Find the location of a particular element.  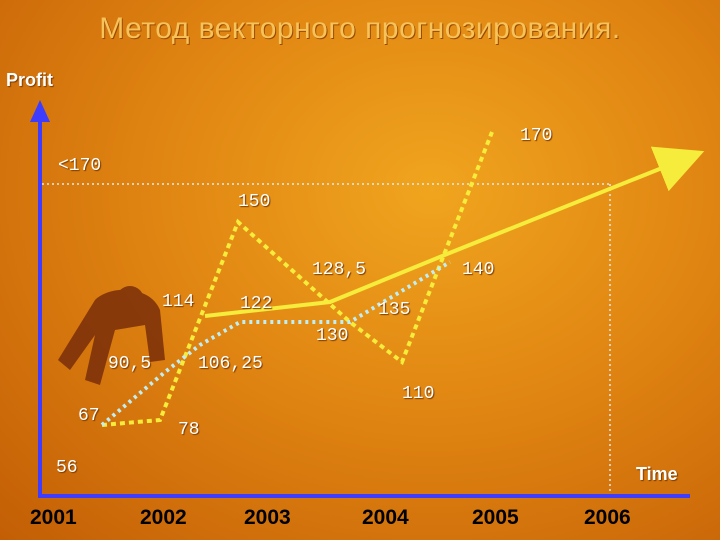

data-label: 170 is located at coordinates (536, 136).